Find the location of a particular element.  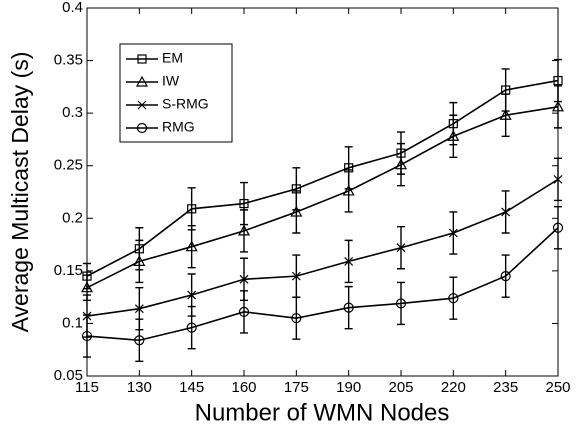

x-tick-label: 130 is located at coordinates (139, 387).